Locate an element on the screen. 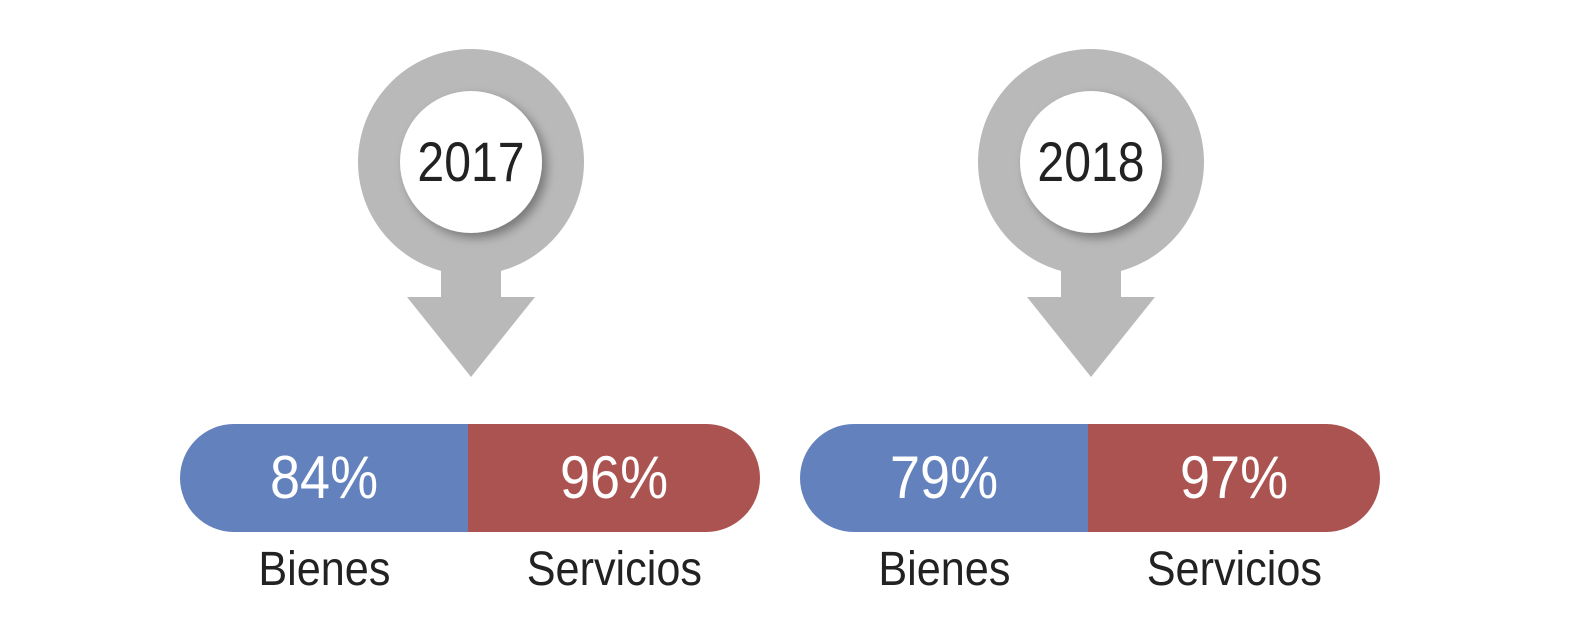  bienes-segment: 84% is located at coordinates (324, 478).